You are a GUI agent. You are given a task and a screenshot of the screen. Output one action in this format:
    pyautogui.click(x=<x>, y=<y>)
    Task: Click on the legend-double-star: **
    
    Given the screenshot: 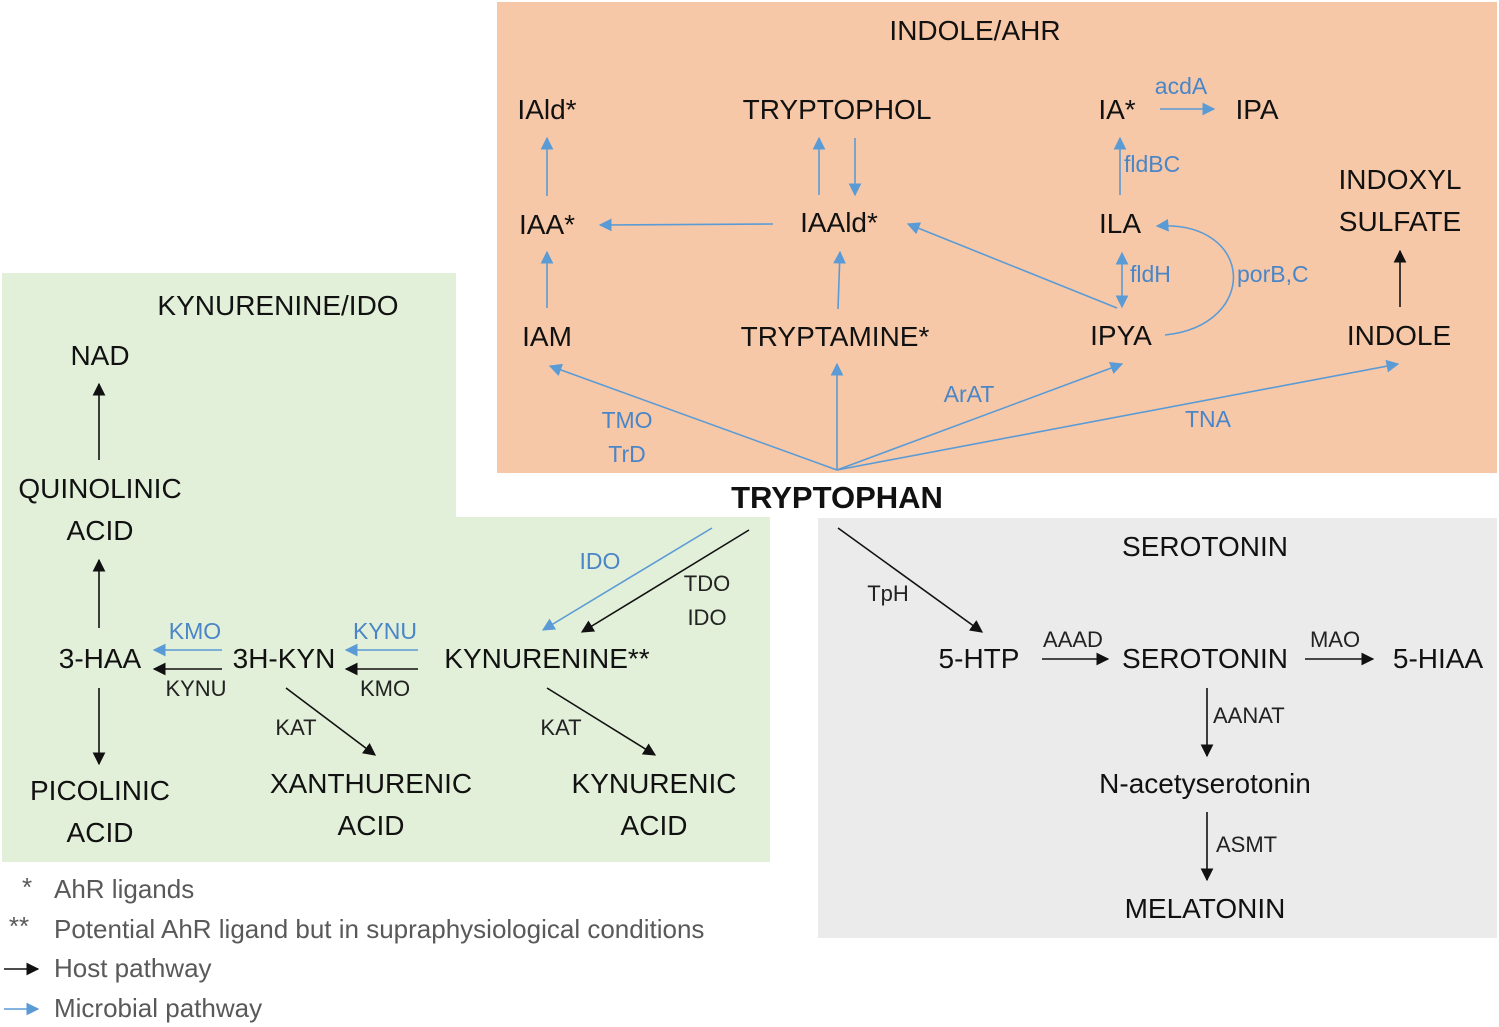 What is the action you would take?
    pyautogui.click(x=19, y=926)
    